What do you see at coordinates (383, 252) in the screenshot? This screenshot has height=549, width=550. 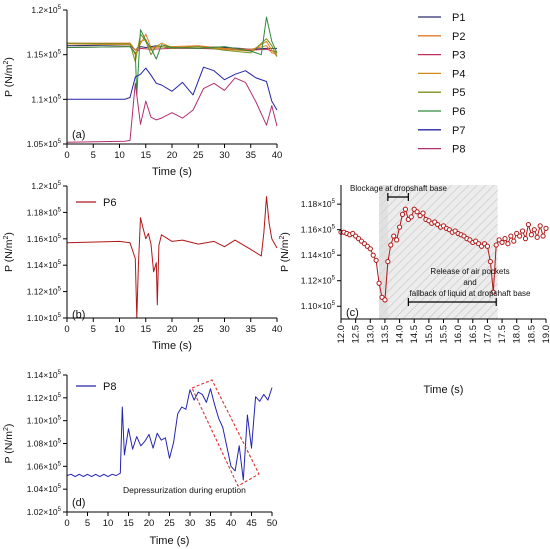 I see `shaded-region-dark` at bounding box center [383, 252].